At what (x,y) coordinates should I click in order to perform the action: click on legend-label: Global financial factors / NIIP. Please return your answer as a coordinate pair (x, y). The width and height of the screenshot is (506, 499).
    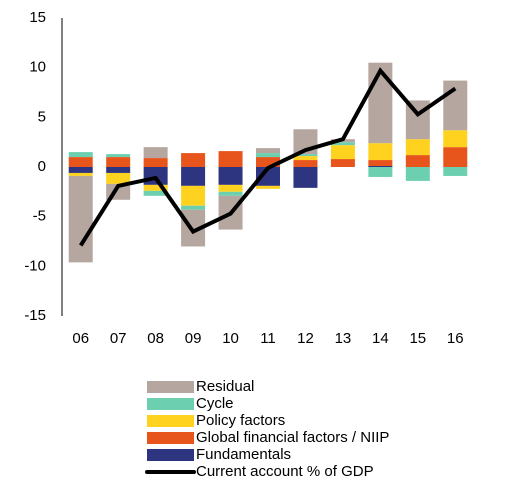
    Looking at the image, I should click on (292, 437).